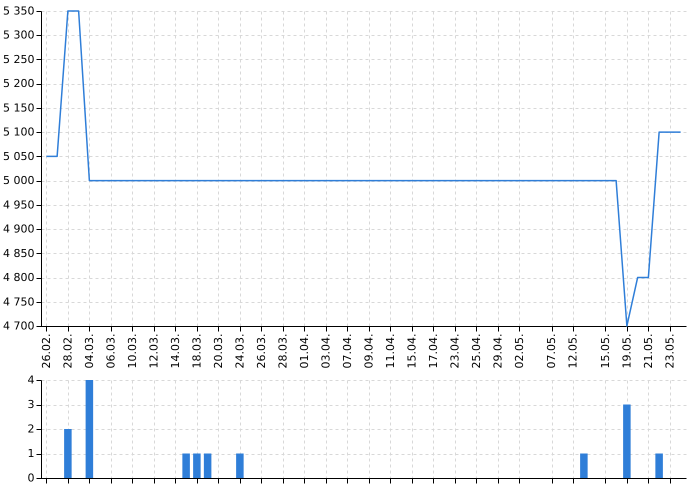 This screenshot has width=700, height=500. What do you see at coordinates (18, 59) in the screenshot?
I see `y-tick-label: 5 250` at bounding box center [18, 59].